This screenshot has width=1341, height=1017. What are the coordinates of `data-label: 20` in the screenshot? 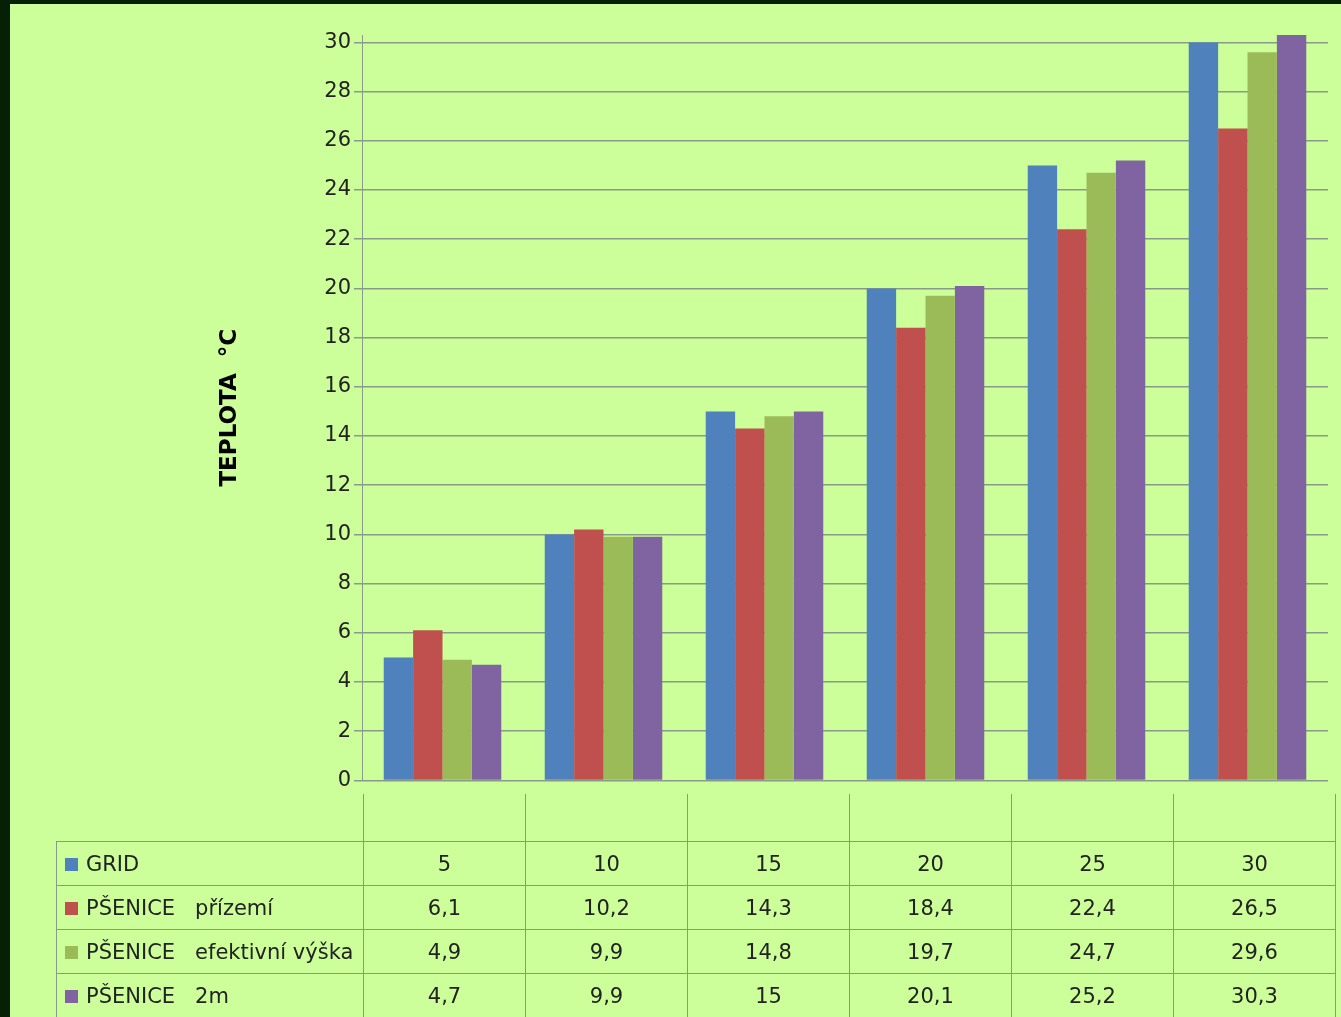 It's located at (930, 863).